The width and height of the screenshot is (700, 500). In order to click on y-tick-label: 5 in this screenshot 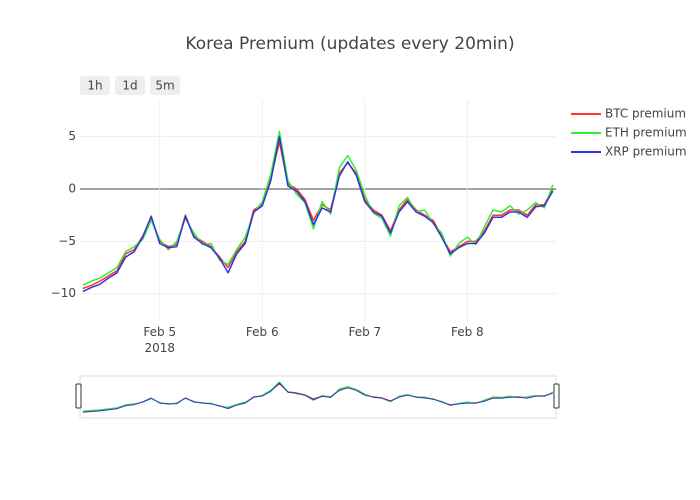, I will do `click(72, 136)`.